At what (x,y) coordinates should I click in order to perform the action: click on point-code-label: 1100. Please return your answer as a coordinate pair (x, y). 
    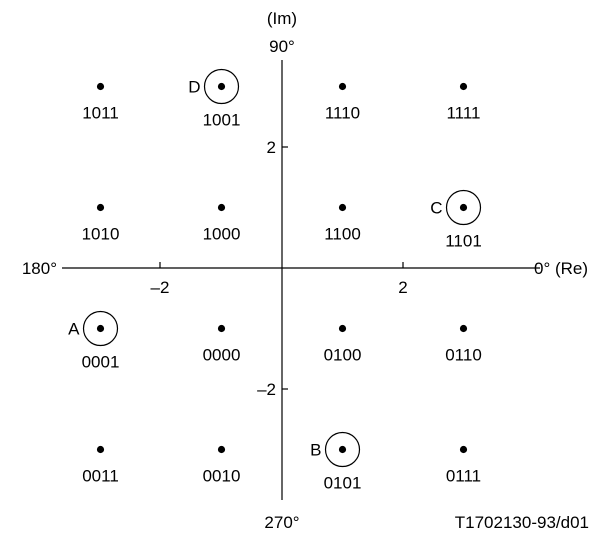
    Looking at the image, I should click on (342, 234).